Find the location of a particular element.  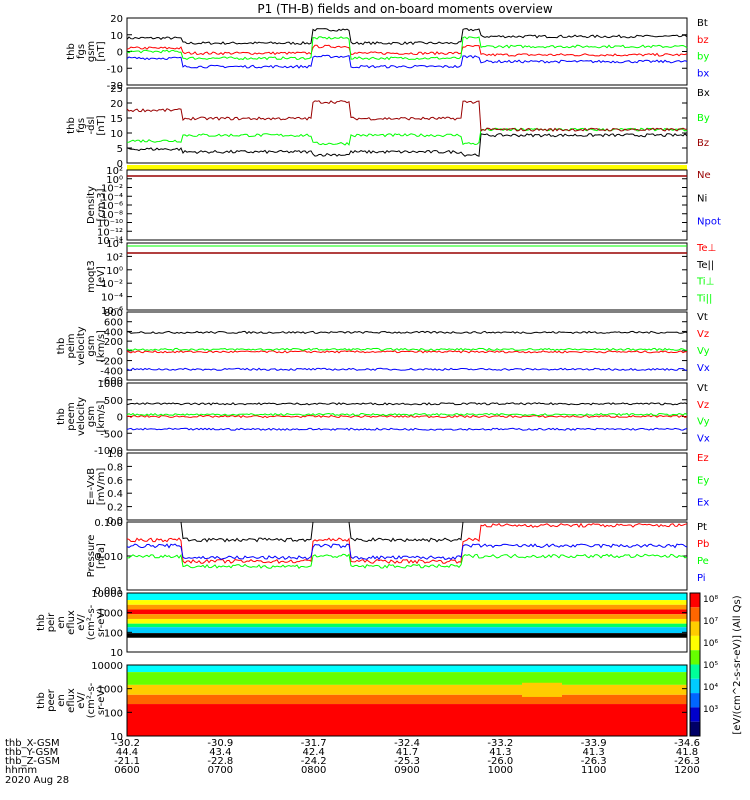

colorbar-tick-label: 10⁵ is located at coordinates (710, 666).